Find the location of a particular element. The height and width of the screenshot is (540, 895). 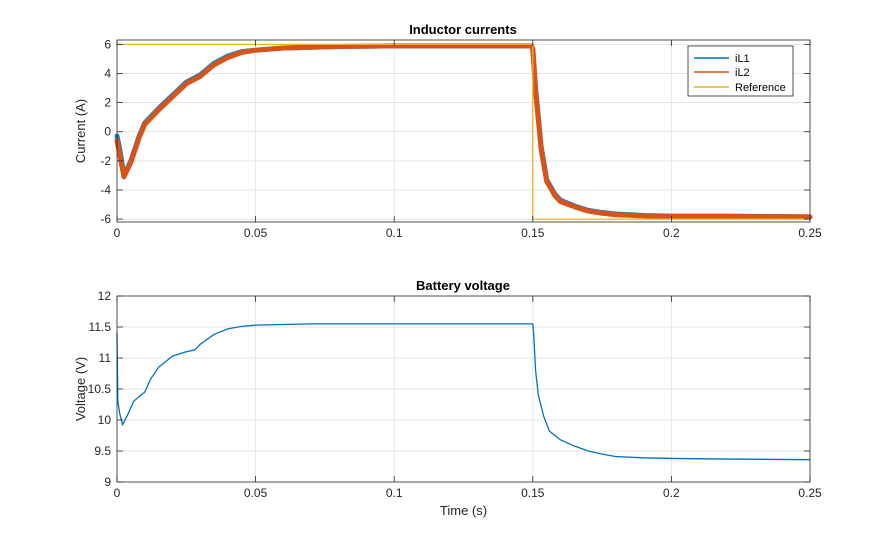

legend: iL1 iL2 Reference is located at coordinates (740, 71).